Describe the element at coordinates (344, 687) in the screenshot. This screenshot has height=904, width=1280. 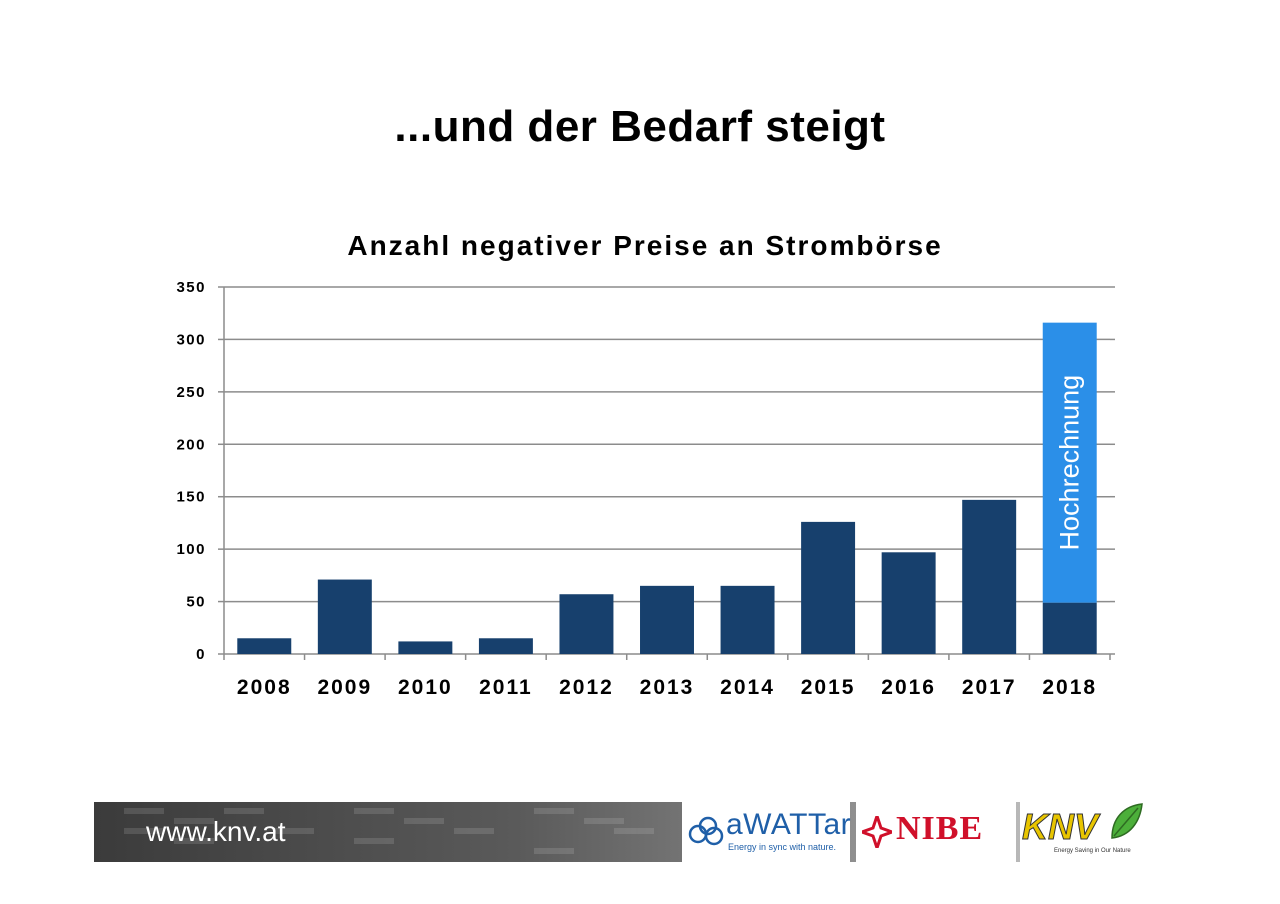
I see `x-tick-label: 2009` at that location.